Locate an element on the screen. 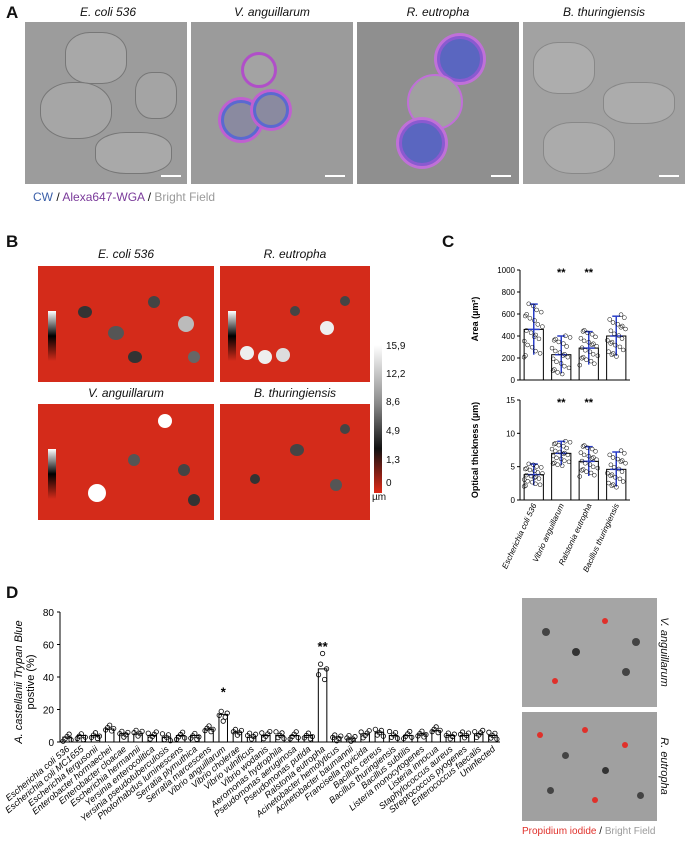  panel-a-title-2: V. anguillarum is located at coordinates (272, 12).